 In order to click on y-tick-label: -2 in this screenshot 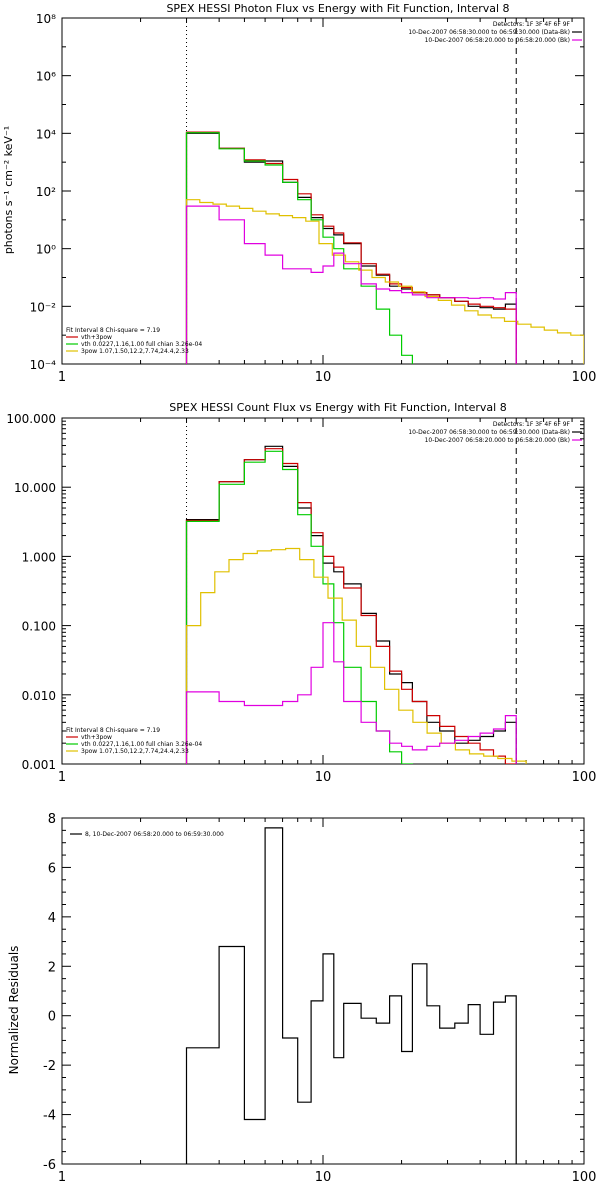, I will do `click(49, 1066)`.